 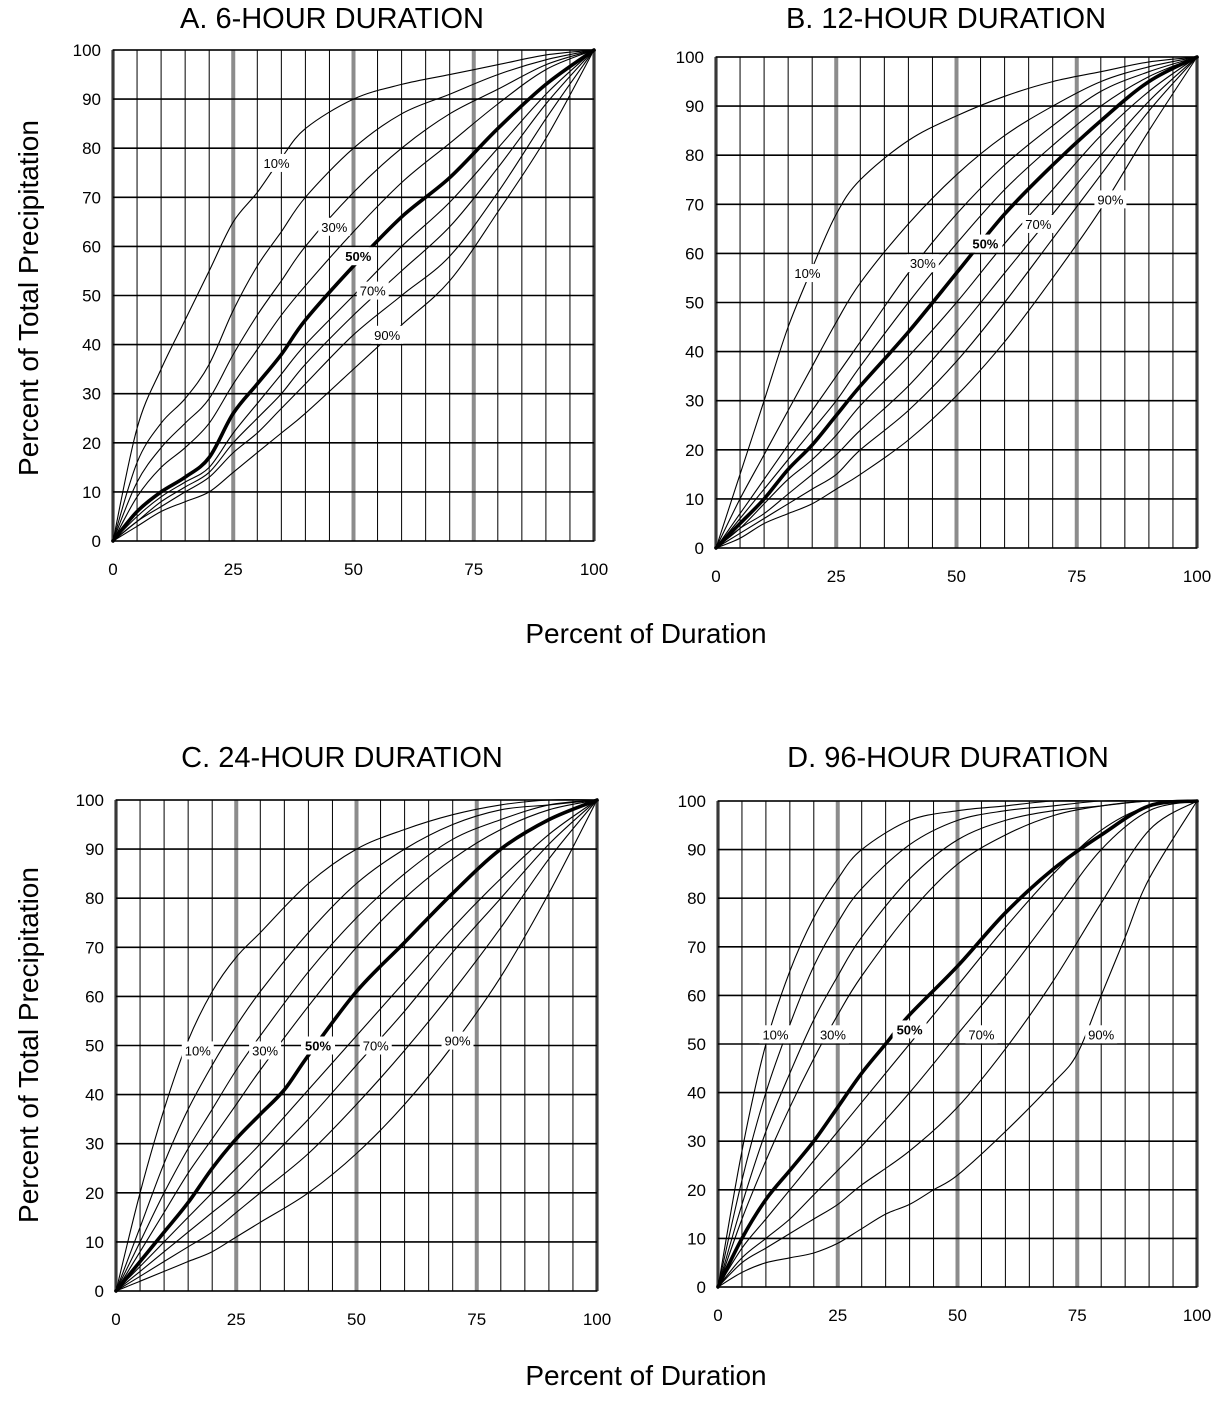 I want to click on panel-c-series-60pct, so click(x=356, y=1045).